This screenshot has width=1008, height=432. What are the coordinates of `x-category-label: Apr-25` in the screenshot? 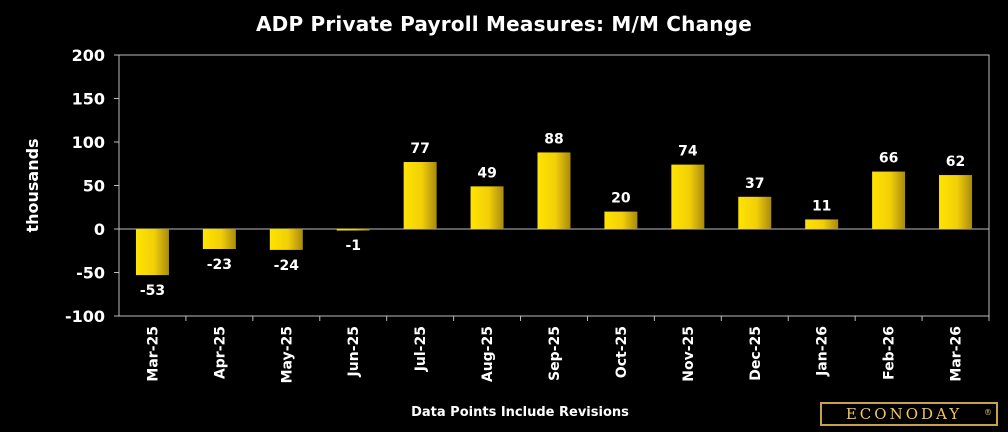 It's located at (220, 352).